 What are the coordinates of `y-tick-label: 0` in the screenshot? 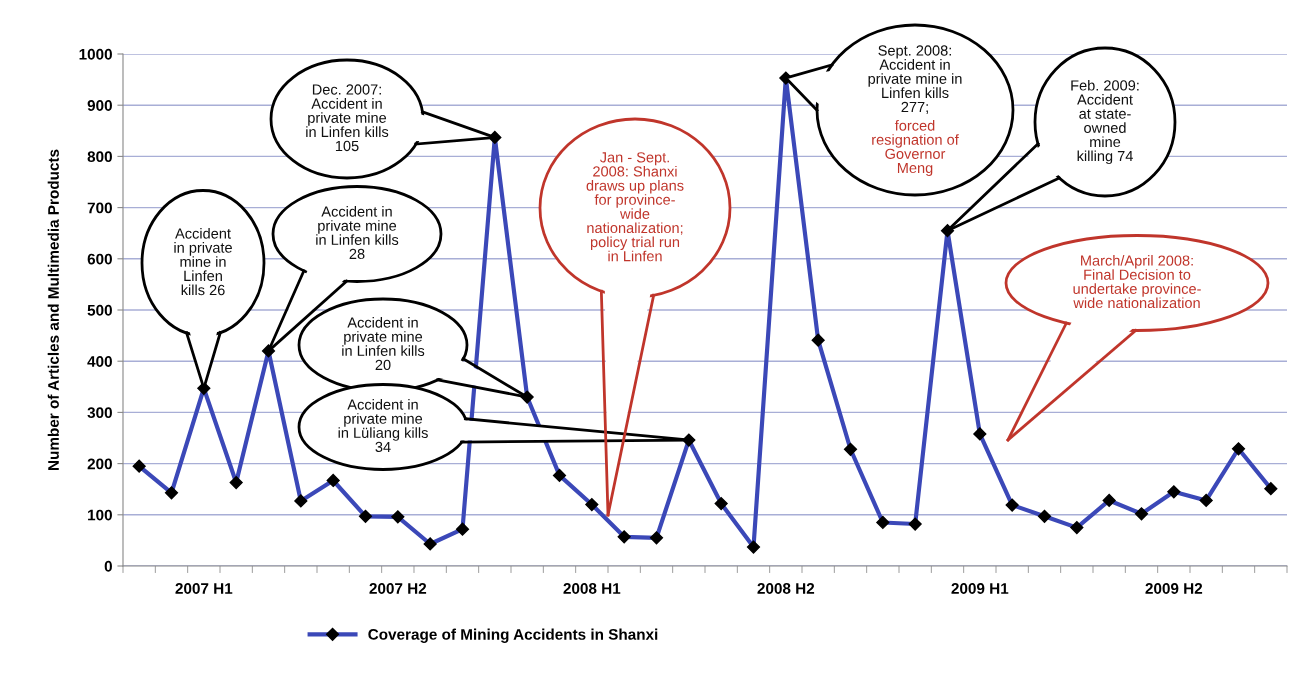 It's located at (108, 566).